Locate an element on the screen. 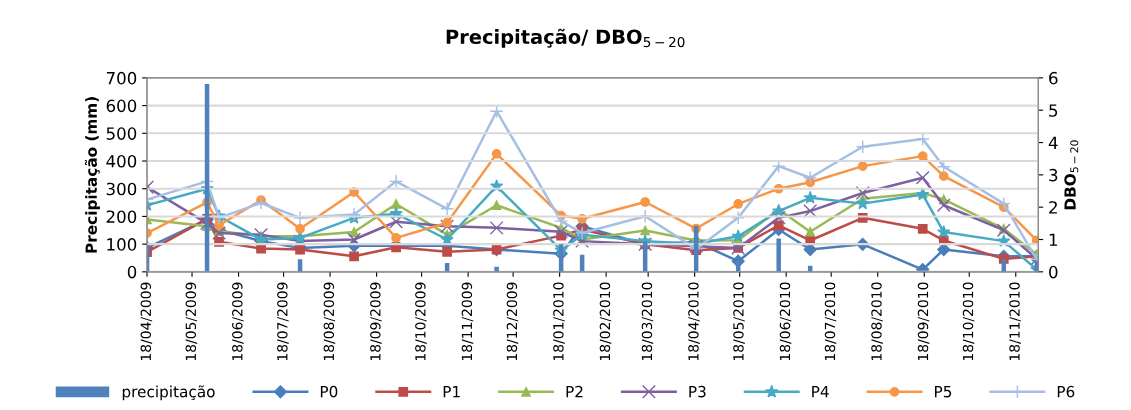  legend-label: P2 is located at coordinates (574, 391).